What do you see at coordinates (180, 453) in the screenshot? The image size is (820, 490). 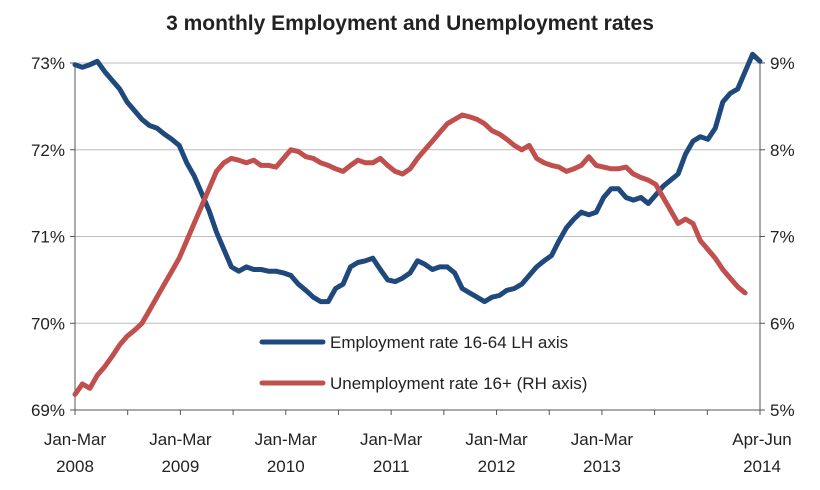 I see `x-tick-label: Jan-Mar 2009` at bounding box center [180, 453].